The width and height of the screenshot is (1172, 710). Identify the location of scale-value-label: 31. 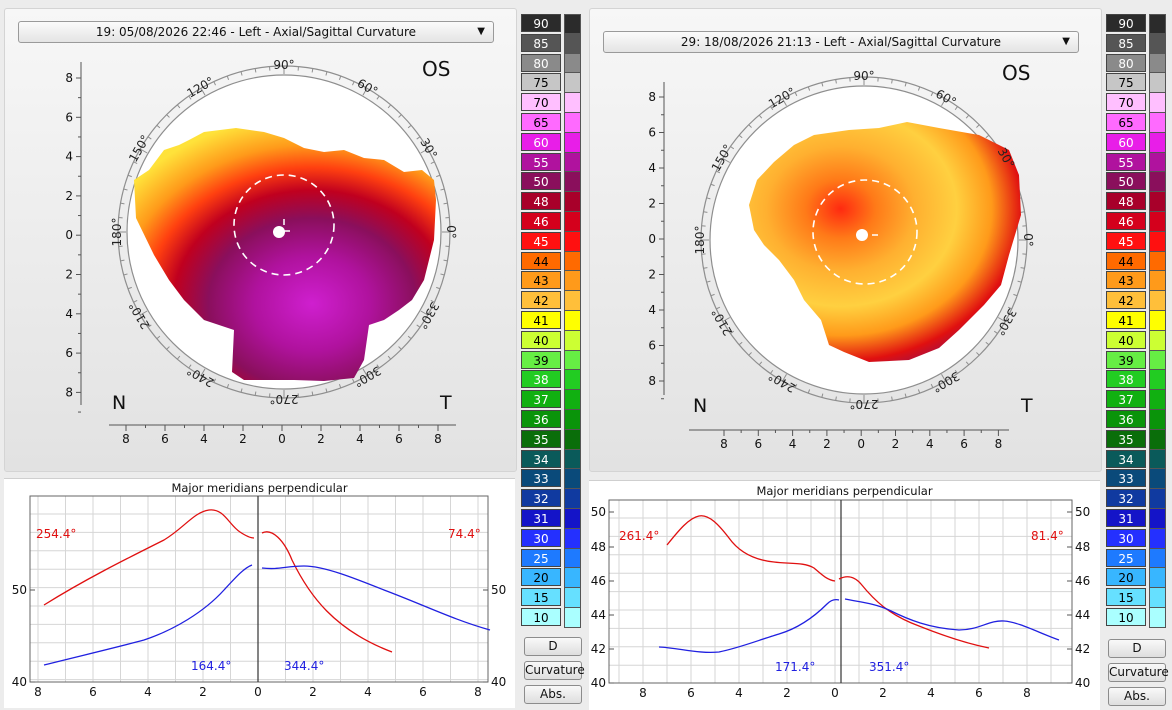
(541, 518).